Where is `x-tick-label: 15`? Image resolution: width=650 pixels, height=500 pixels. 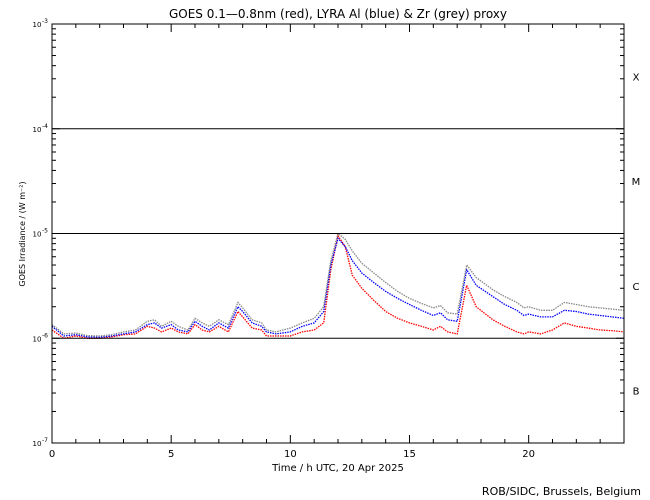
x-tick-label: 15 is located at coordinates (409, 454).